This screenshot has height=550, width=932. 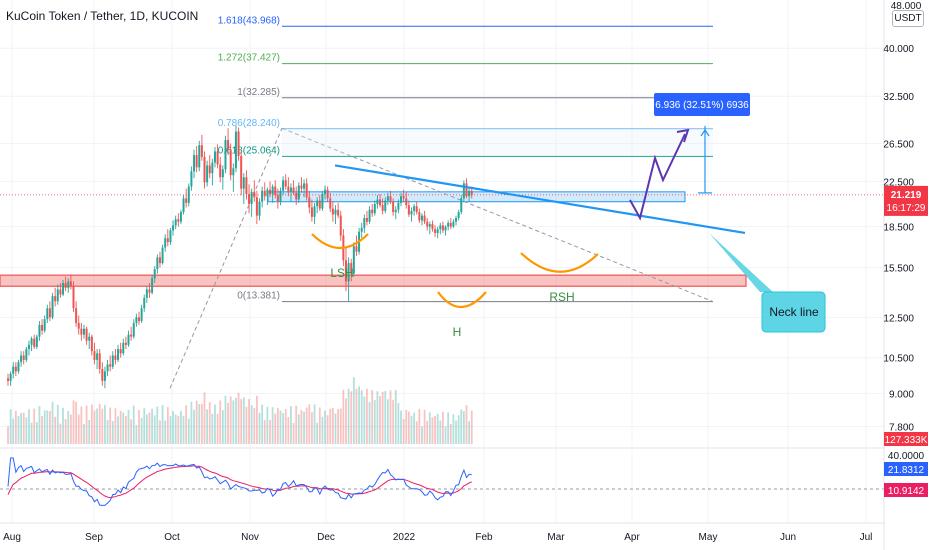 I want to click on fib-level-label: 1.272(37.427), so click(x=249, y=58).